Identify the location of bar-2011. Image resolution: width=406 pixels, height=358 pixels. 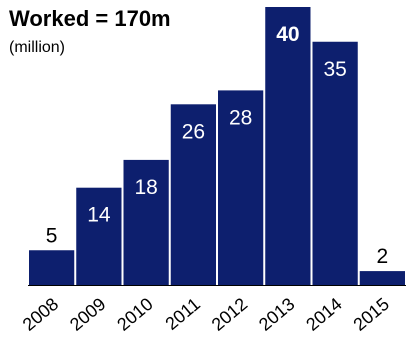
(193, 194).